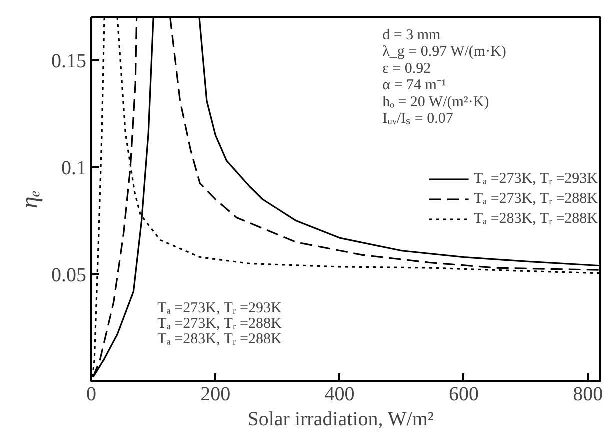  Describe the element at coordinates (463, 395) in the screenshot. I see `x-tick-label: 600` at that location.